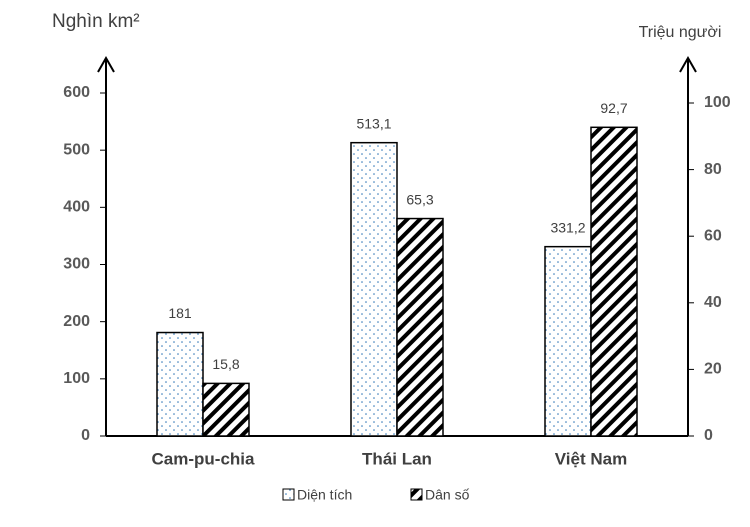 The height and width of the screenshot is (527, 750). Describe the element at coordinates (713, 369) in the screenshot. I see `y2-tick-label: 20` at that location.